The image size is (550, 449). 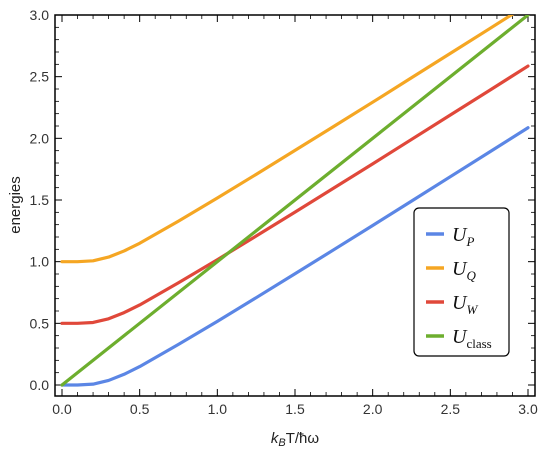 I want to click on x-tick-label: 1.0, so click(x=218, y=409).